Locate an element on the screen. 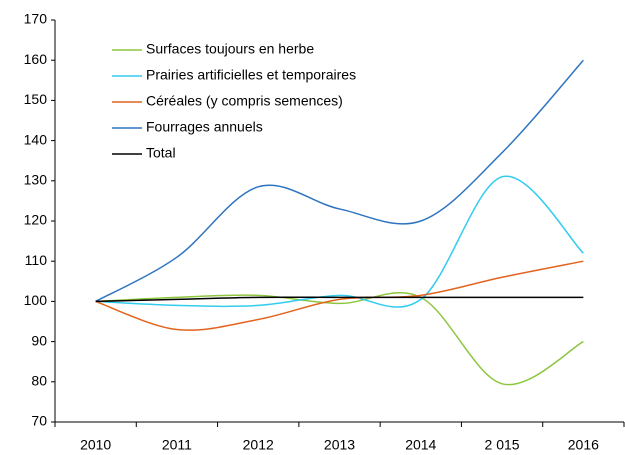  y-tick-label: 150 is located at coordinates (36, 99).